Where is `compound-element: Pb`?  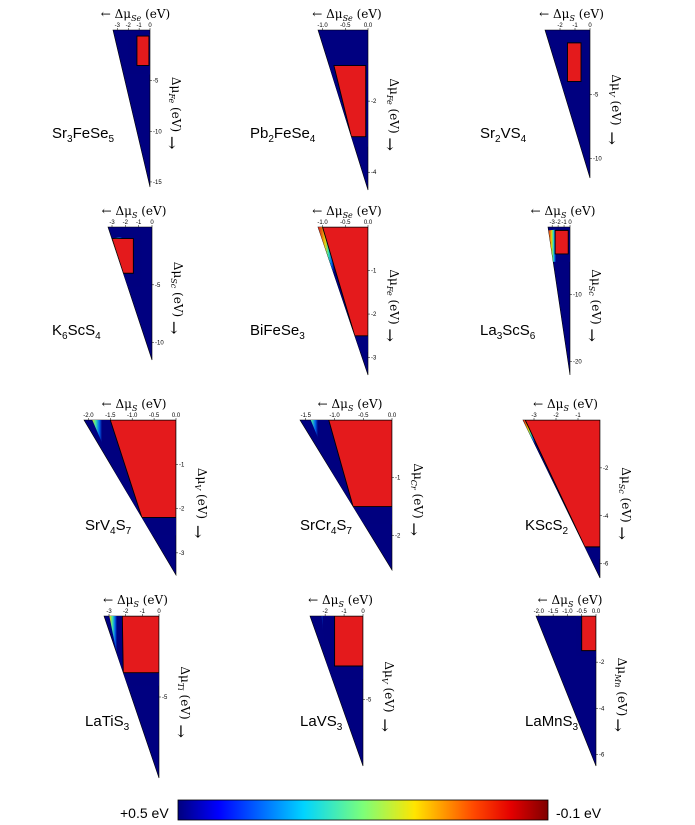
compound-element: Pb is located at coordinates (259, 133).